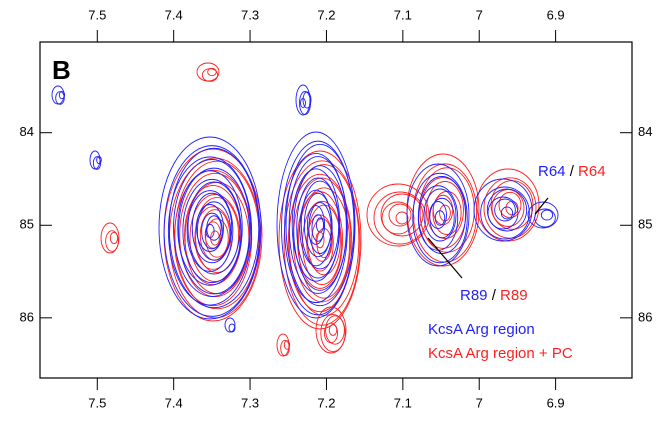 The height and width of the screenshot is (448, 667). Describe the element at coordinates (97, 14) in the screenshot. I see `x-tick-label: 7.5` at that location.